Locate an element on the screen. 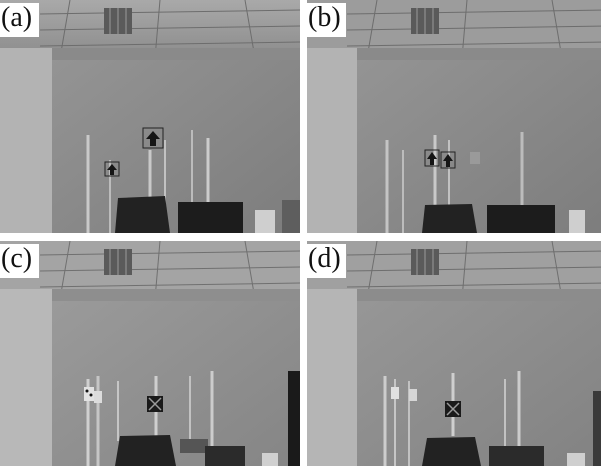 The image size is (601, 466). panel-label: (a) is located at coordinates (19, 20).